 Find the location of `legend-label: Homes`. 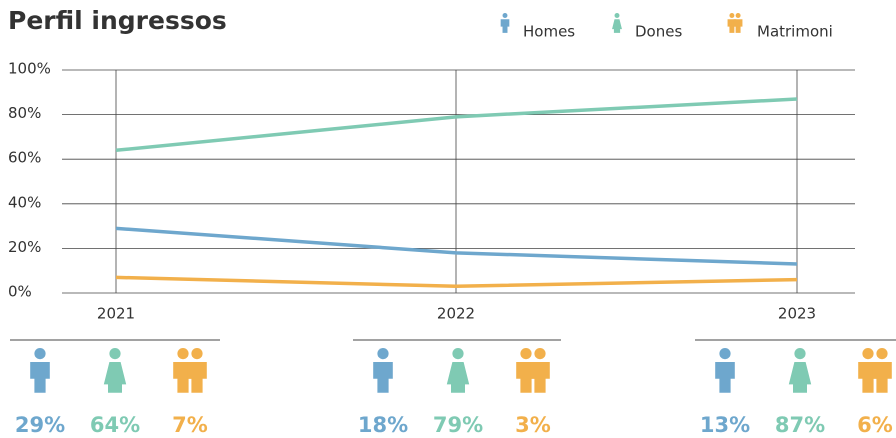

legend-label: Homes is located at coordinates (549, 32).